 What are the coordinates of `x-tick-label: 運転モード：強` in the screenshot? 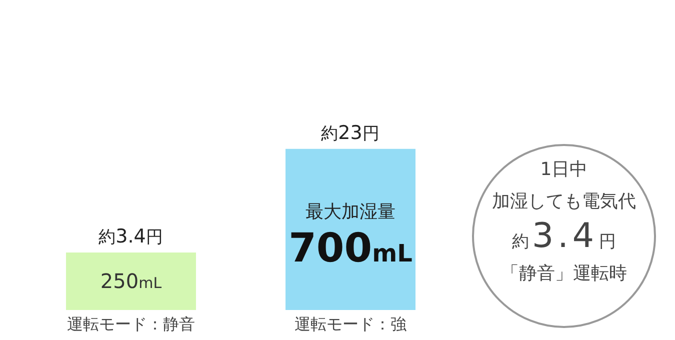 It's located at (350, 324).